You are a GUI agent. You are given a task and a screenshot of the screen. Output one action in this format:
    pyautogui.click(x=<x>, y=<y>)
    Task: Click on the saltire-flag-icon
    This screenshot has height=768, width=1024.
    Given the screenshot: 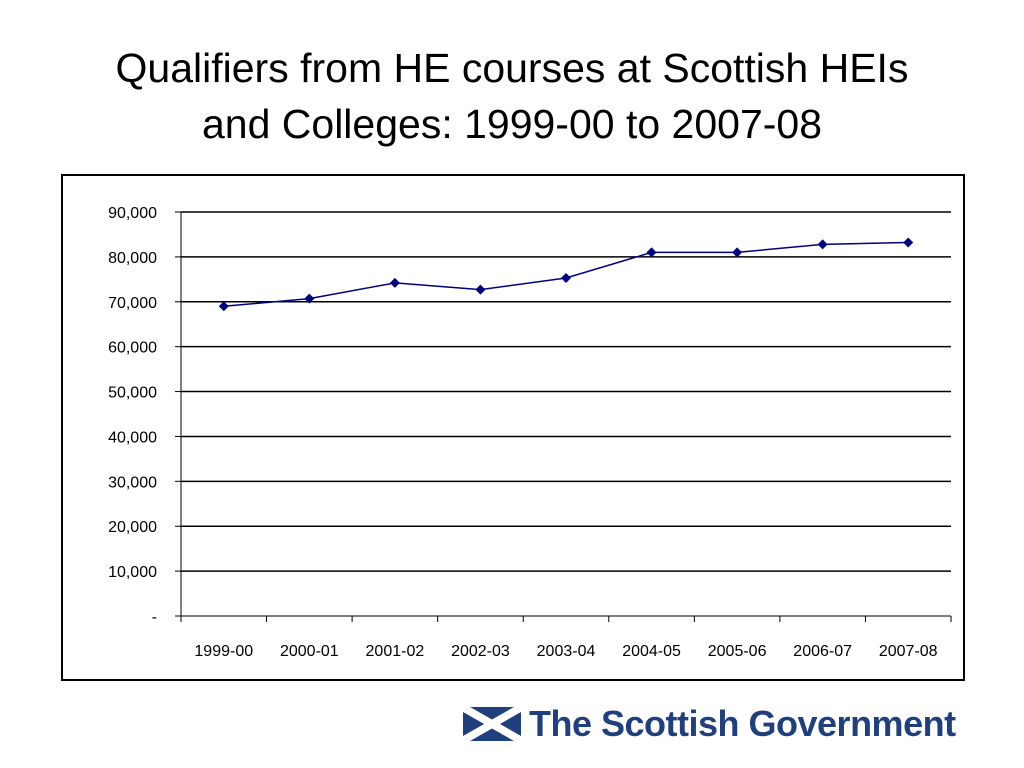 What is the action you would take?
    pyautogui.click(x=492, y=724)
    